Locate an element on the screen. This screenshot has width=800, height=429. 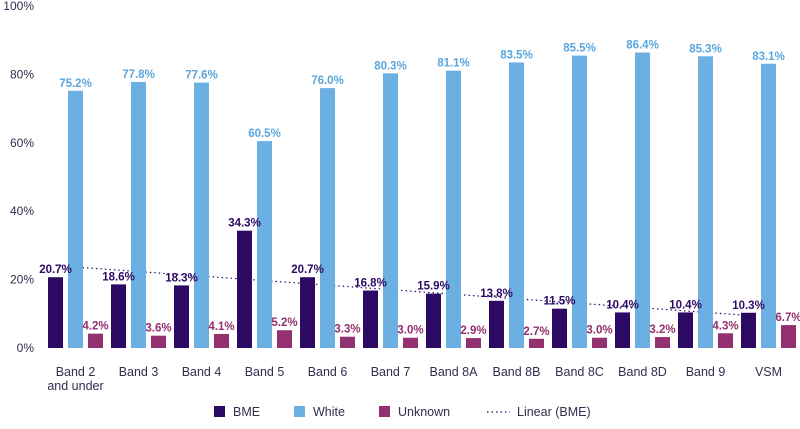
data-label-unknown-1: 3.6% is located at coordinates (158, 329).